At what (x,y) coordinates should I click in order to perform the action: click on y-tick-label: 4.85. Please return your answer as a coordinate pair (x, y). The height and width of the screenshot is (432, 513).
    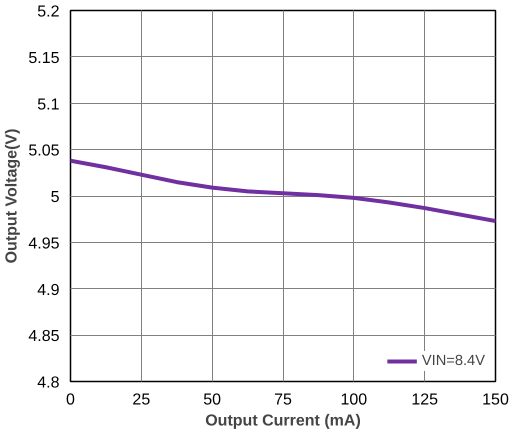
    Looking at the image, I should click on (44, 337).